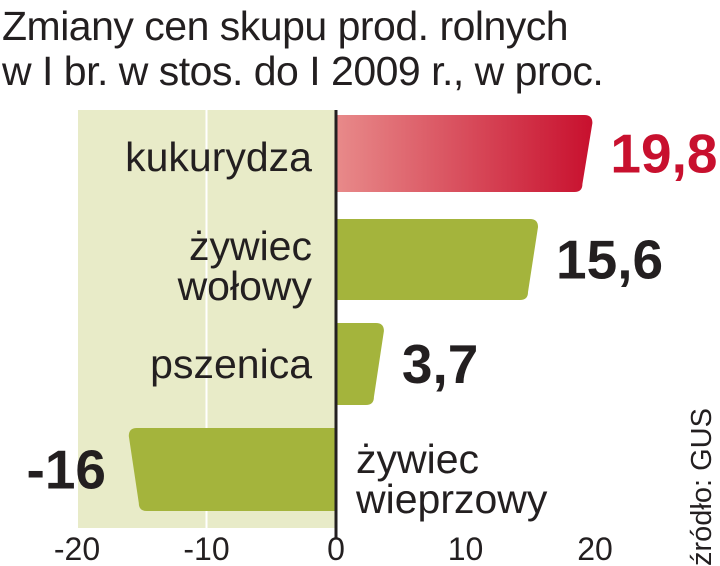 The height and width of the screenshot is (566, 720). I want to click on category-label: kukurydza, so click(218, 157).